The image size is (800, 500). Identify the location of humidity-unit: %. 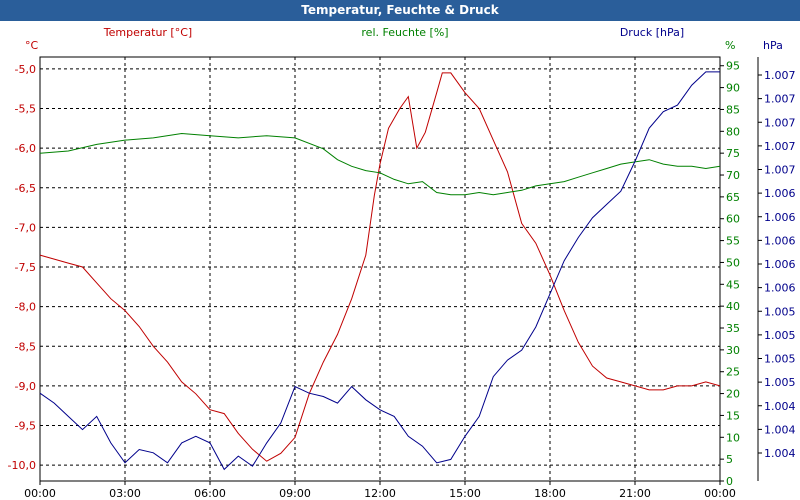
(730, 45).